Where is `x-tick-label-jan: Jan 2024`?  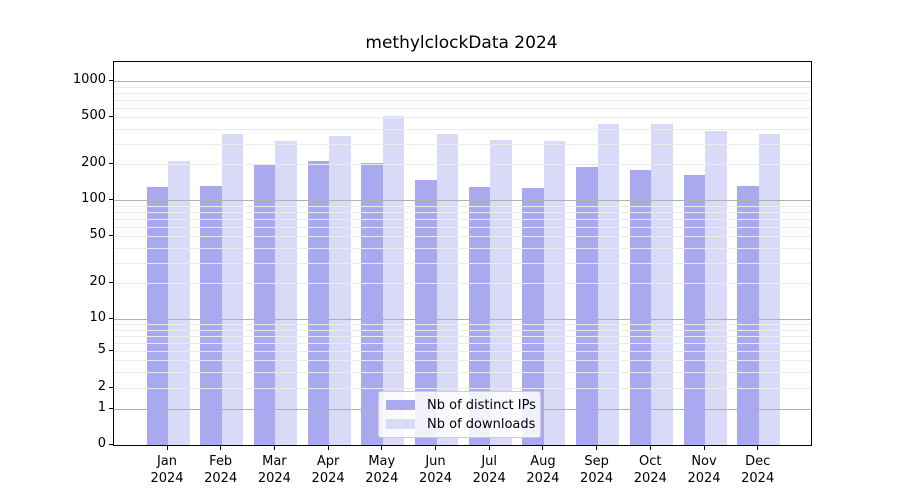
x-tick-label-jan: Jan 2024 is located at coordinates (167, 470).